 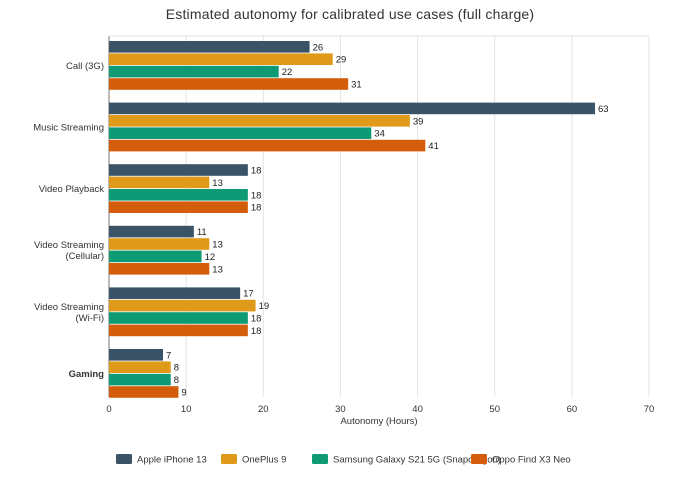 I want to click on bar-value-label: 12, so click(x=210, y=257).